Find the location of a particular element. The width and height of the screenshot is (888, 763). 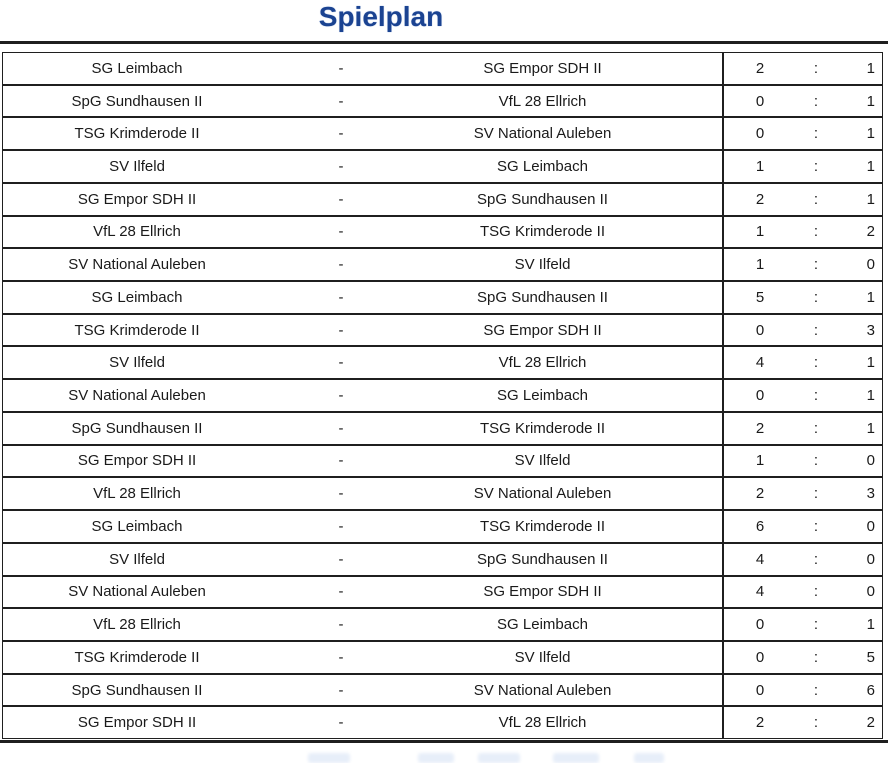

match-row: SG Leimbach - SpG Sundhausen II 5 : 1 is located at coordinates (442, 298).